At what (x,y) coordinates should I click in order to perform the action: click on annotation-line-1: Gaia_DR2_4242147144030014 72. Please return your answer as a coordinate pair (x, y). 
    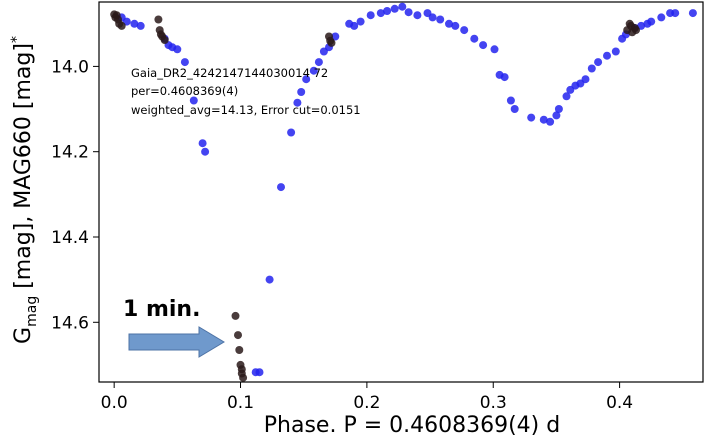
    Looking at the image, I should click on (229, 73).